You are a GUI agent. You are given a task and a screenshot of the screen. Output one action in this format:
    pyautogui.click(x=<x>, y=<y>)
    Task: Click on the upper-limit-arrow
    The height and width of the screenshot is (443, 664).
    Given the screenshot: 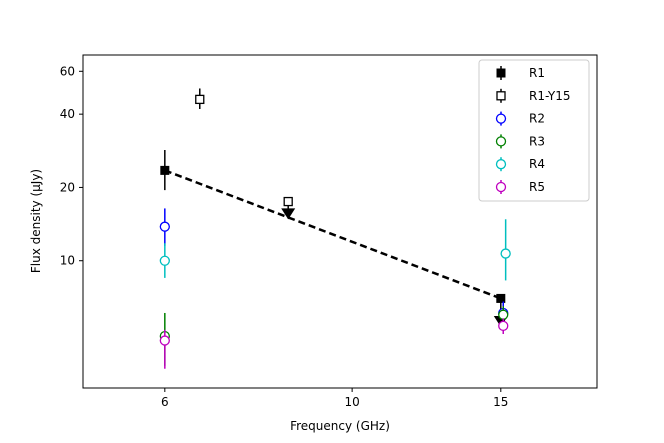 What is the action you would take?
    pyautogui.click(x=288, y=214)
    